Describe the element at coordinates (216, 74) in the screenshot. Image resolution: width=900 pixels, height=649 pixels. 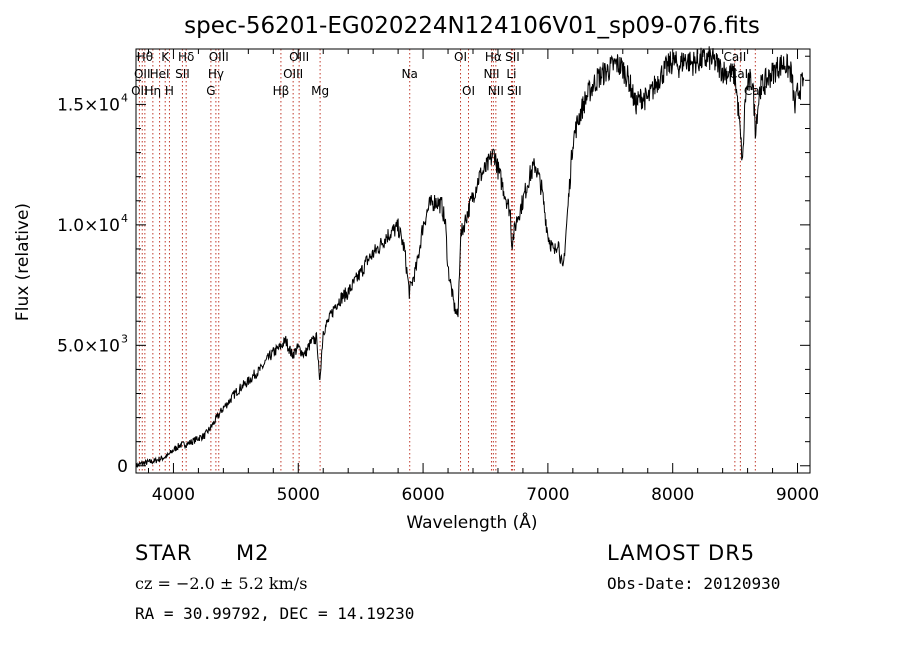
I see `line-label-hγ: Hγ` at that location.